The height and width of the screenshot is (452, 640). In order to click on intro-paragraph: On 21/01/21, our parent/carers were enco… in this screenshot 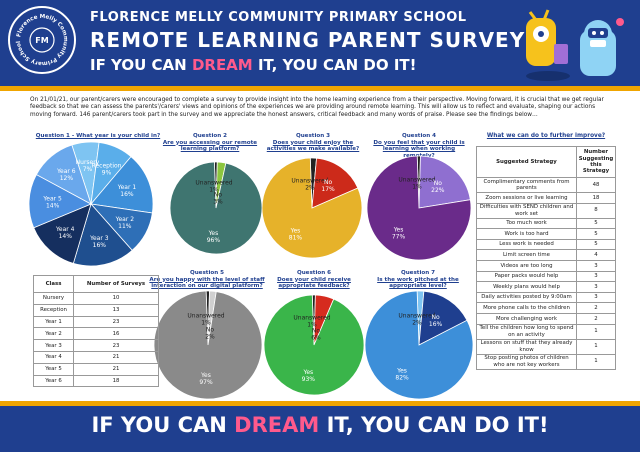, I will do `click(317, 107)`.